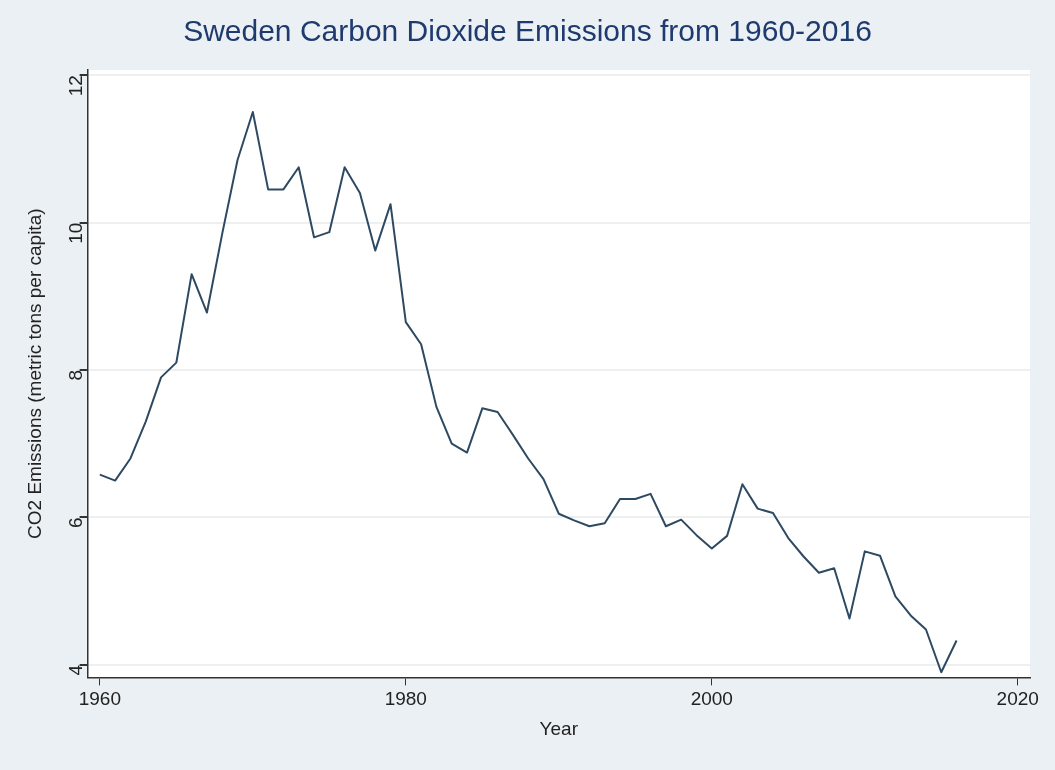  Describe the element at coordinates (75, 670) in the screenshot. I see `y-tick-label: 4` at that location.